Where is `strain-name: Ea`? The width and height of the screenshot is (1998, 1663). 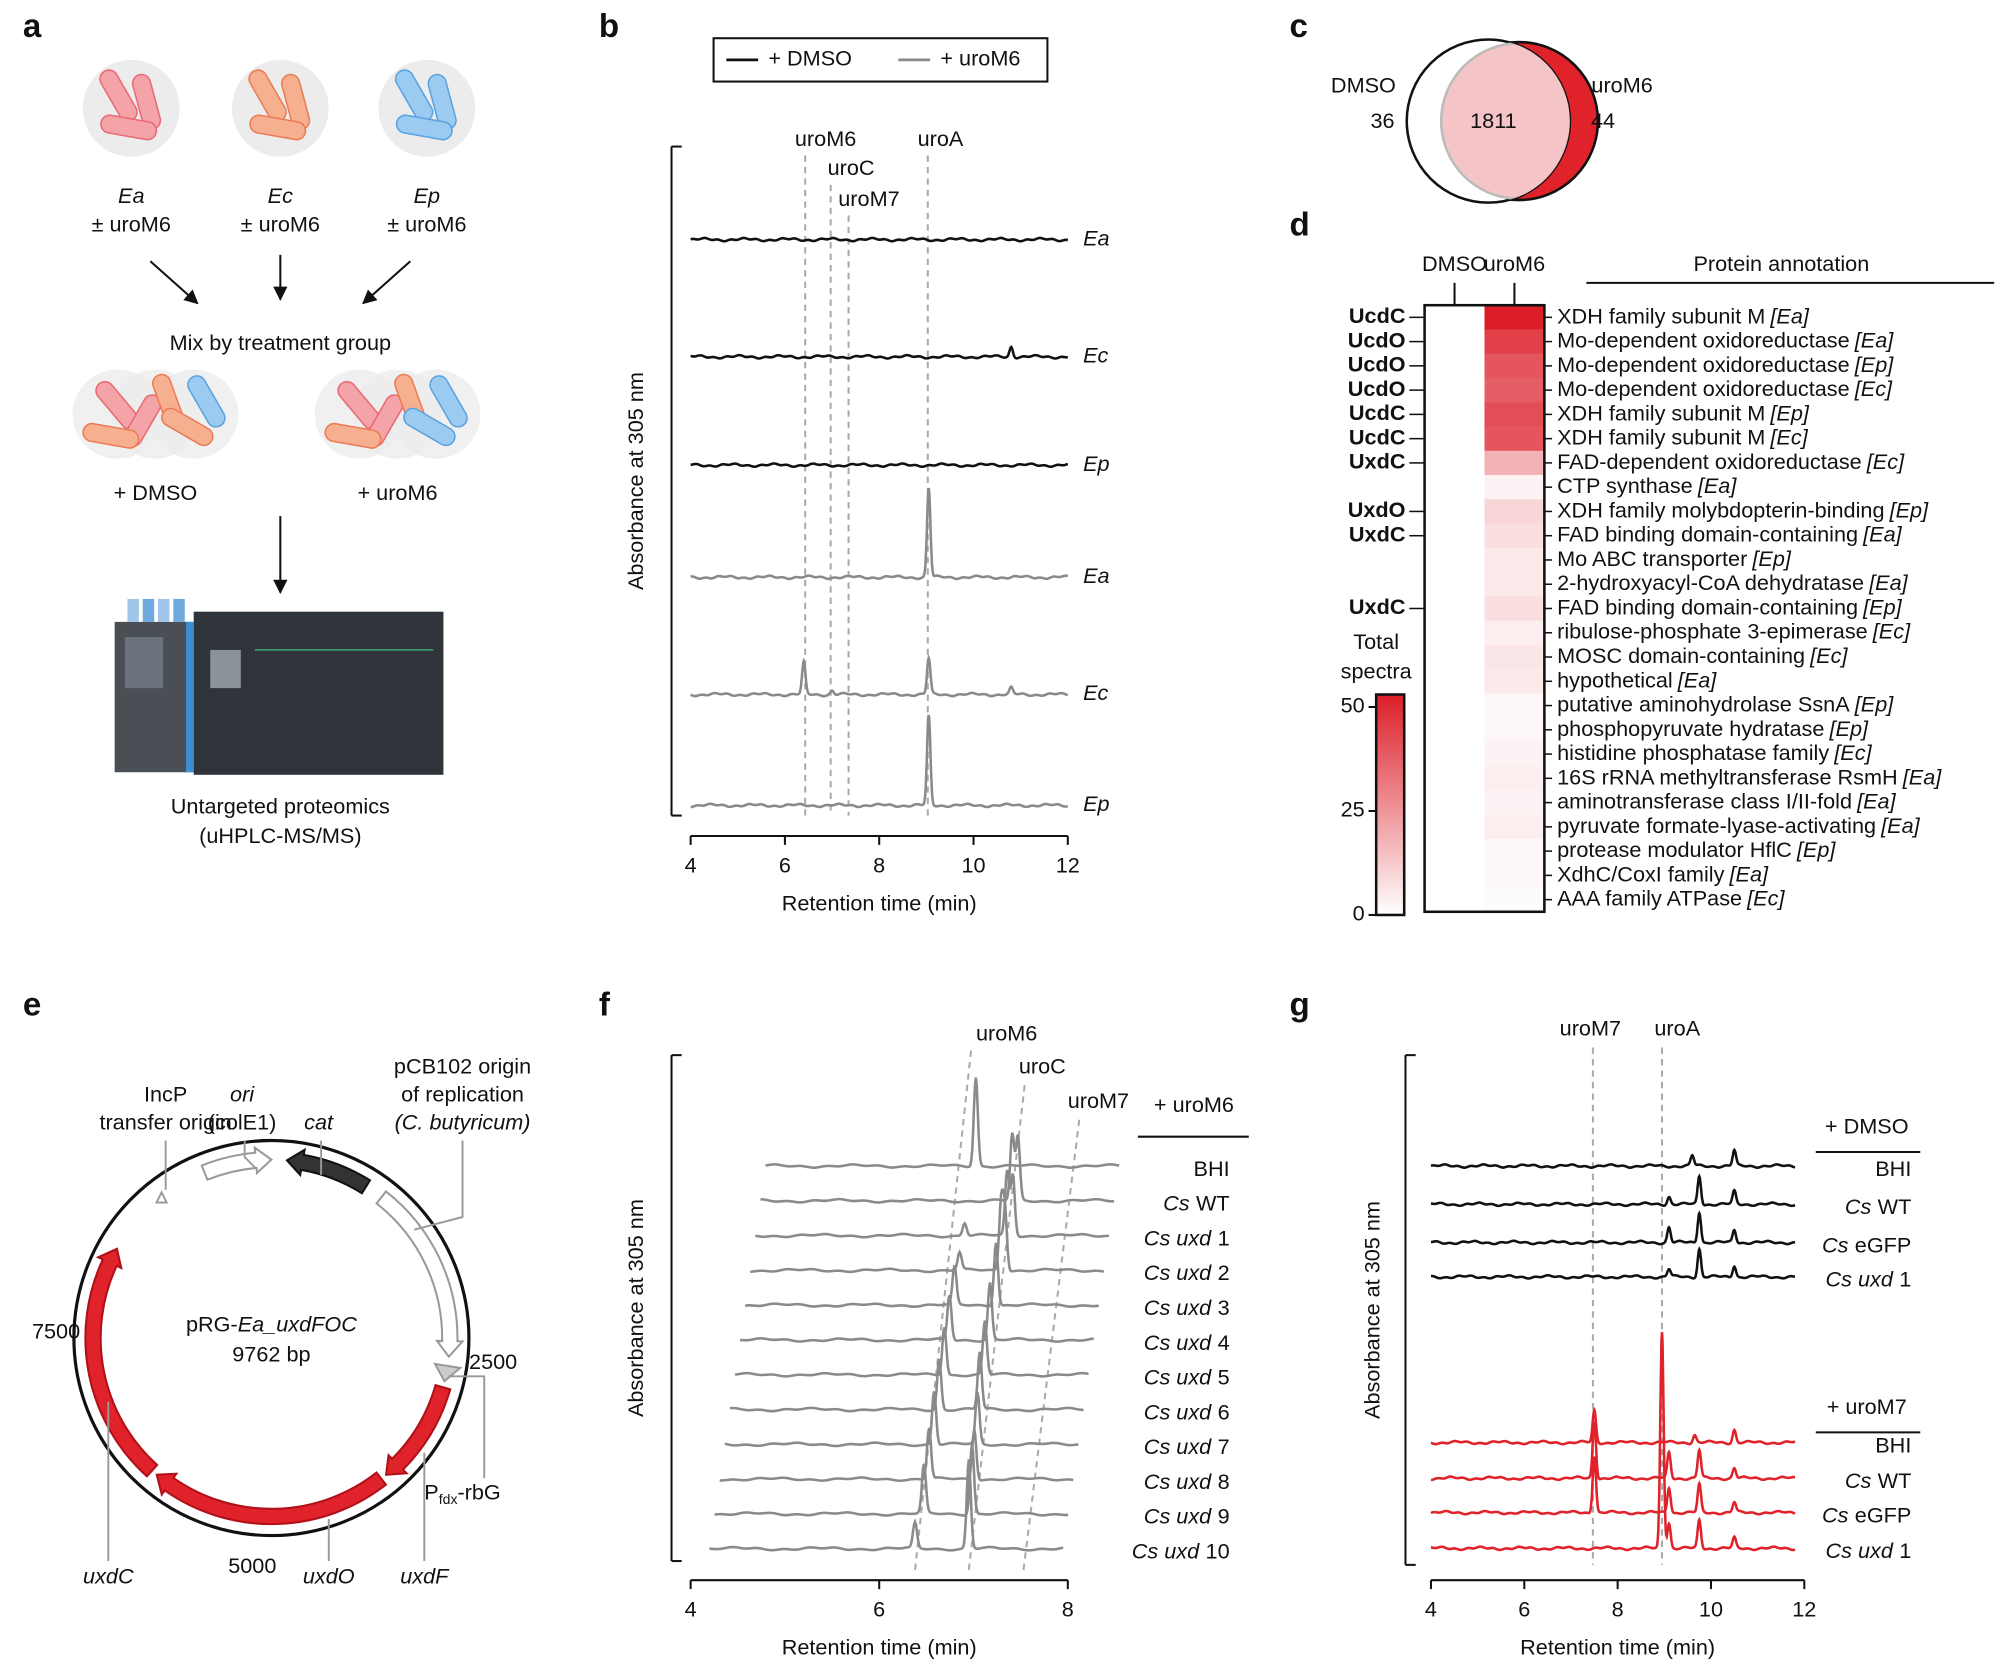
strain-name: Ea is located at coordinates (131, 195).